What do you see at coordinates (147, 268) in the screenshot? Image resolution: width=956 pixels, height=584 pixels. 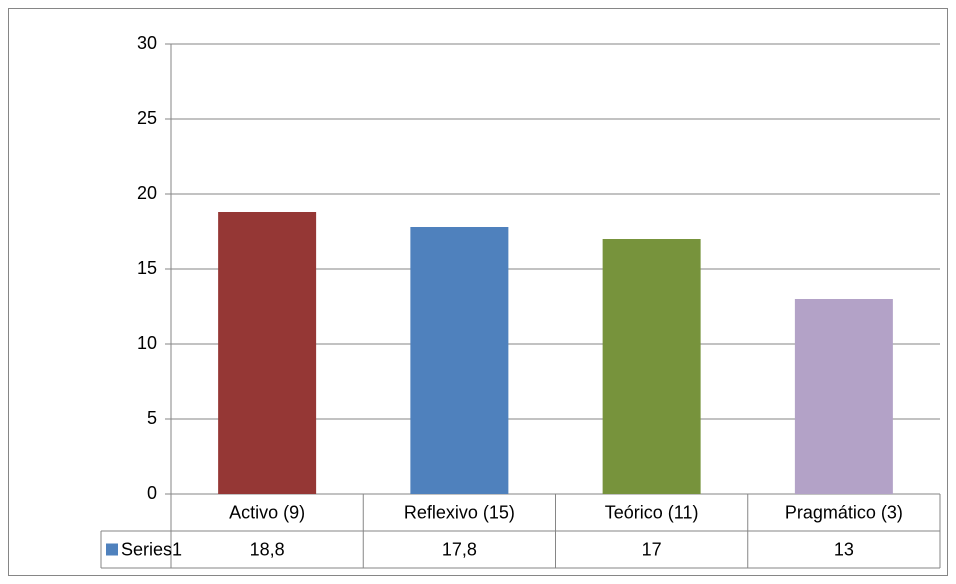 I see `y-tick-label: 15` at bounding box center [147, 268].